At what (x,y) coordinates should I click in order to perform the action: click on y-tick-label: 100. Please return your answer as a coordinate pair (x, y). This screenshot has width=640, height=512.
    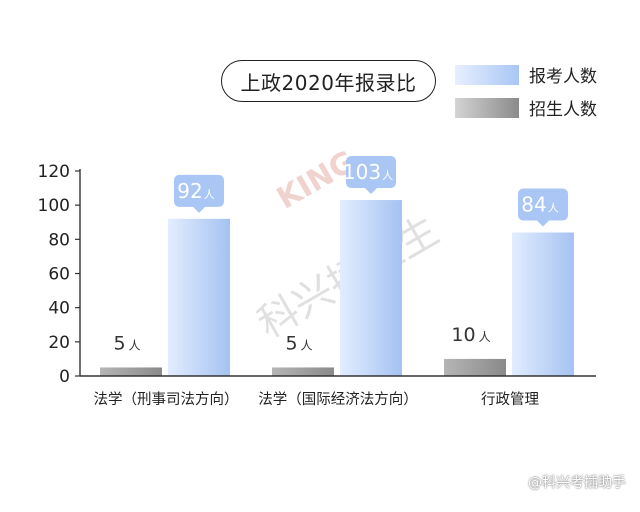
    Looking at the image, I should click on (54, 206).